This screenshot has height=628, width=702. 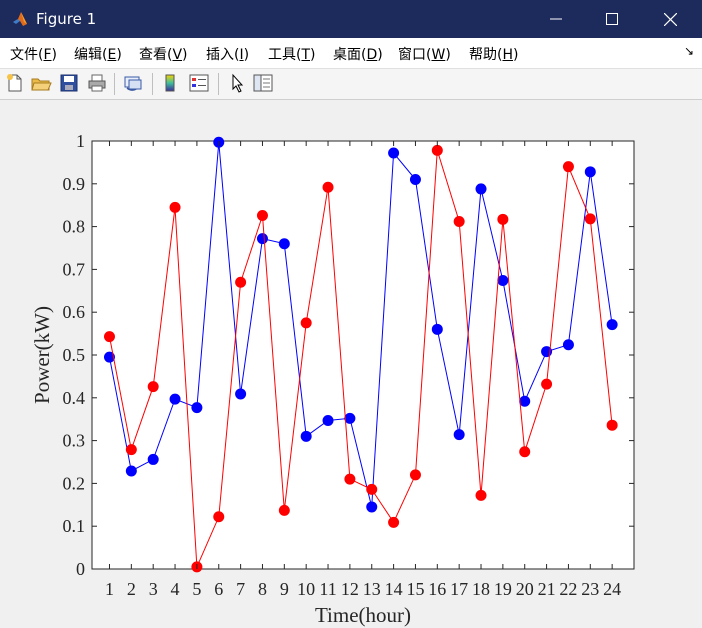 I want to click on x-tick-label: 18, so click(x=481, y=589).